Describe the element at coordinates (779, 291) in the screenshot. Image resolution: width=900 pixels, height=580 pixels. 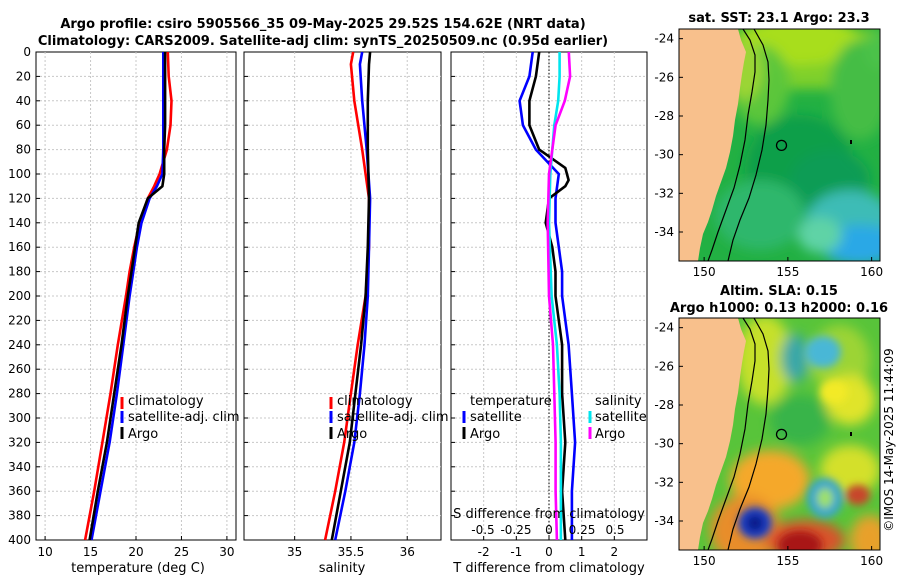
I see `sla-map-title: Altim. SLA: 0.15` at that location.